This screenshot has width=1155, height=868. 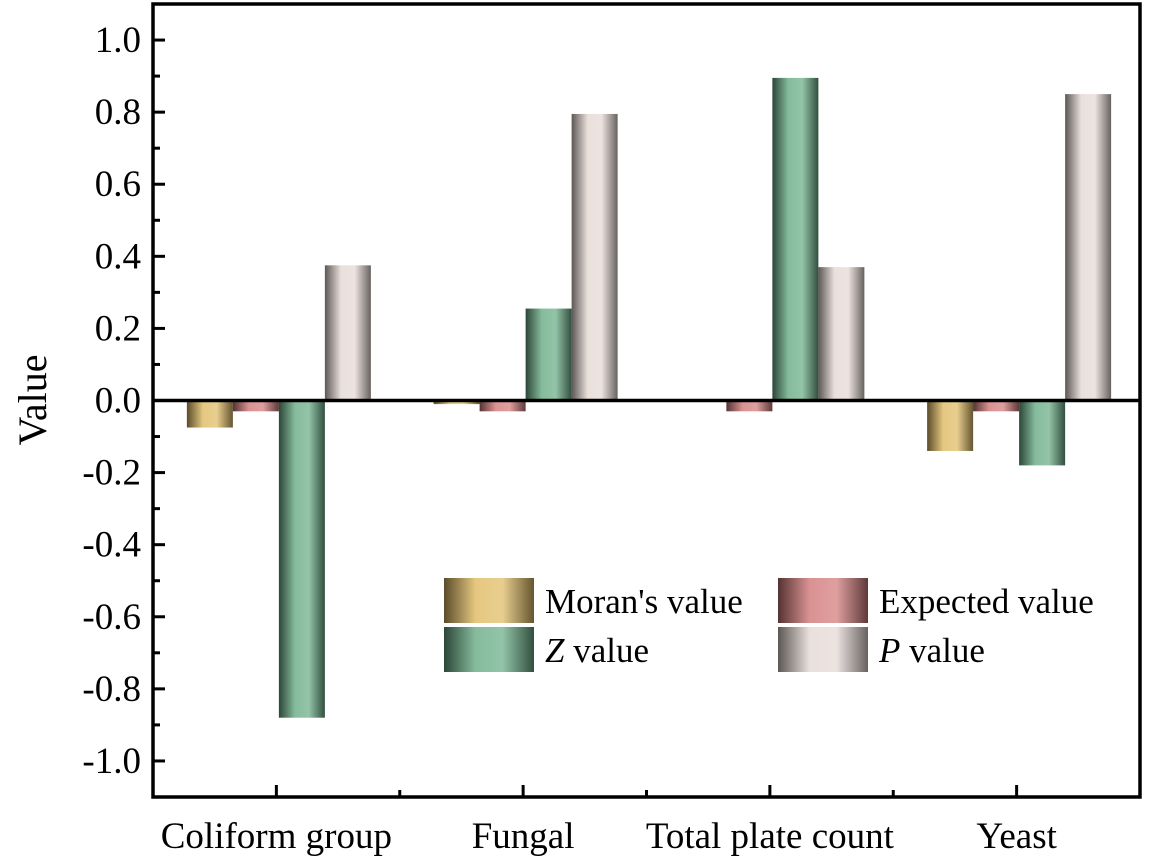 I want to click on y-tick-label: -0.2, so click(x=111, y=473).